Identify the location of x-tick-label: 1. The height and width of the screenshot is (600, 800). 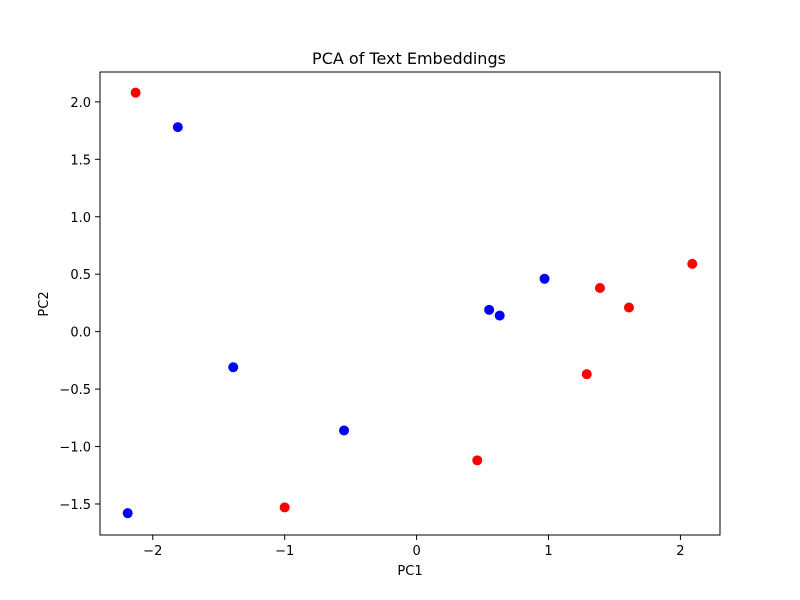
(548, 551).